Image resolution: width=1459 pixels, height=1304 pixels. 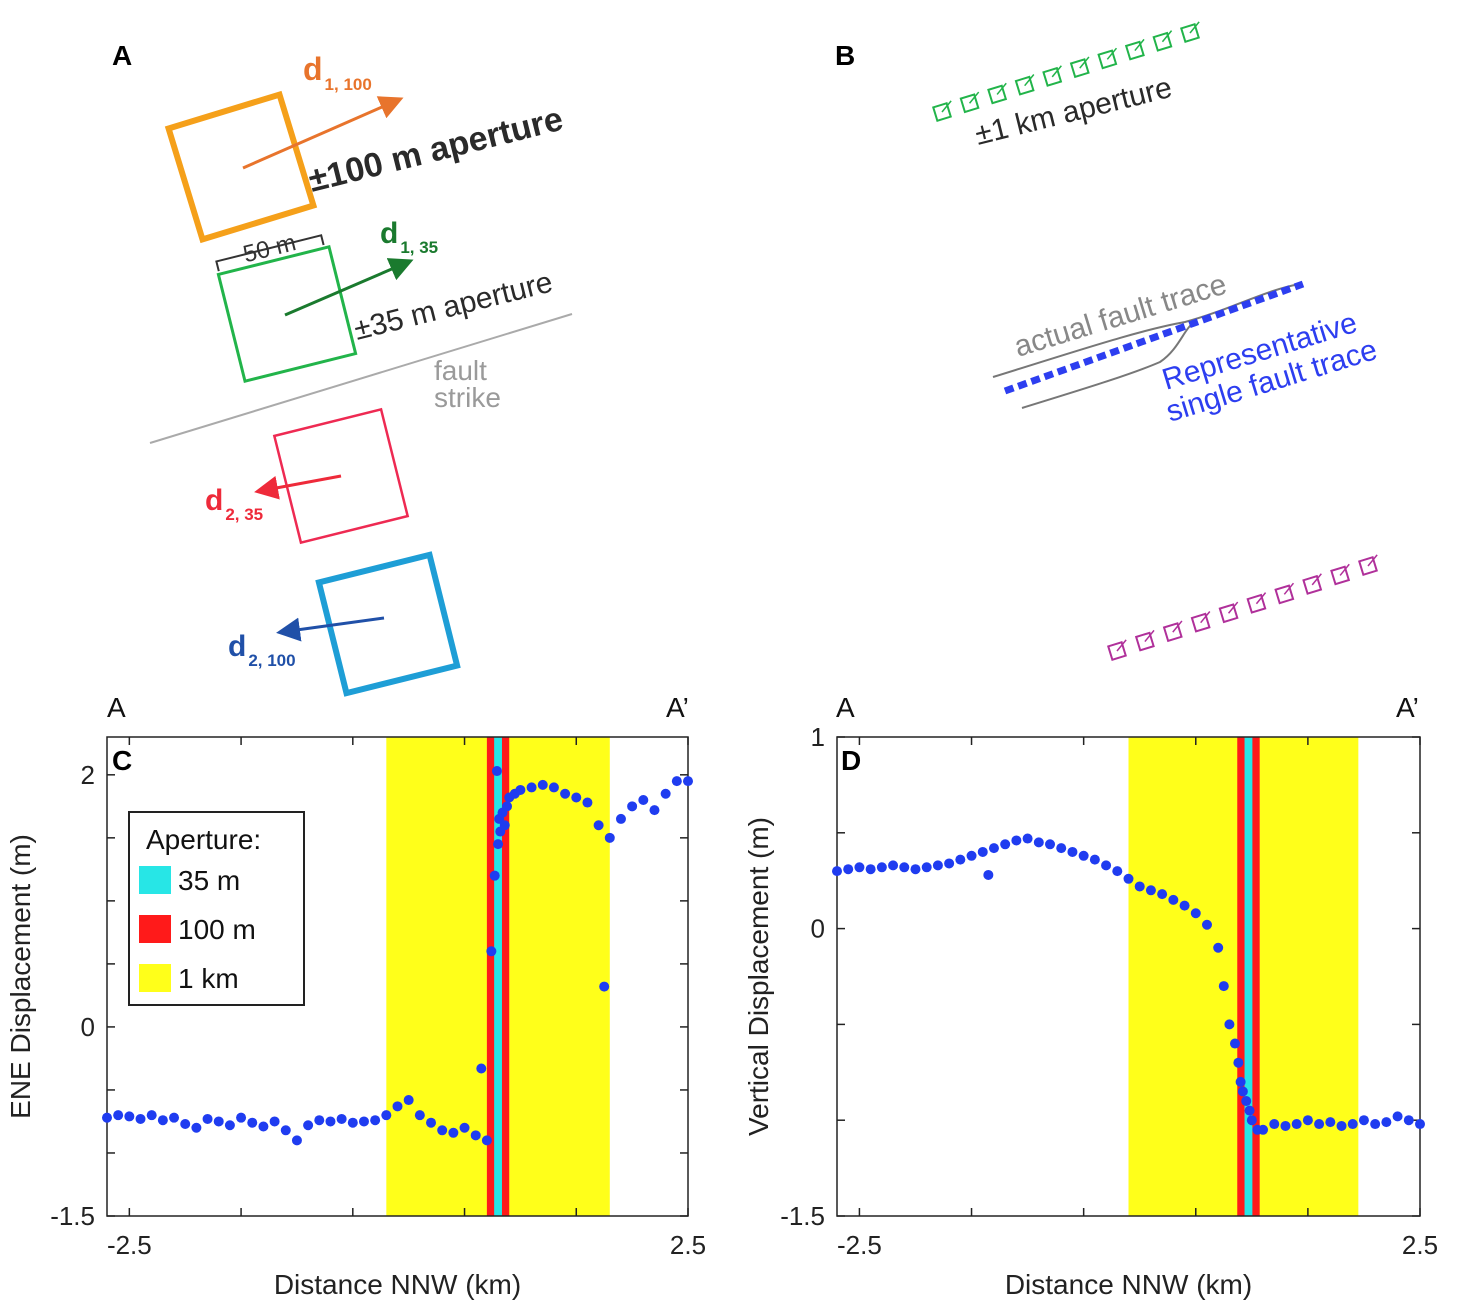 What do you see at coordinates (155, 880) in the screenshot?
I see `legend-swatch-35m` at bounding box center [155, 880].